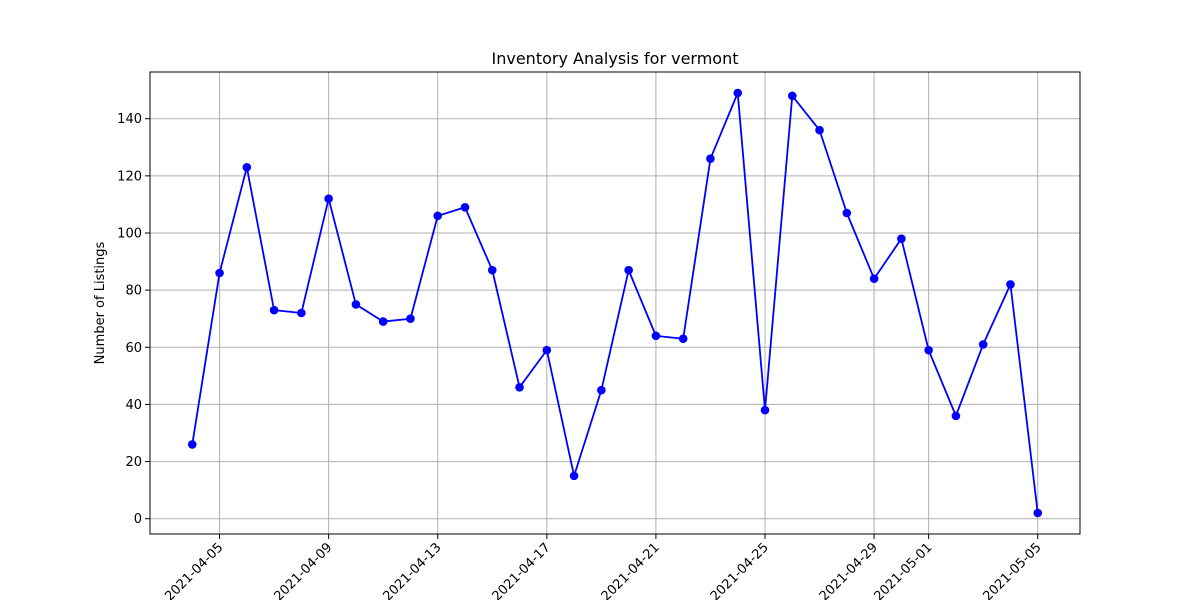 The width and height of the screenshot is (1200, 600). I want to click on y-tick-label: 100, so click(129, 234).